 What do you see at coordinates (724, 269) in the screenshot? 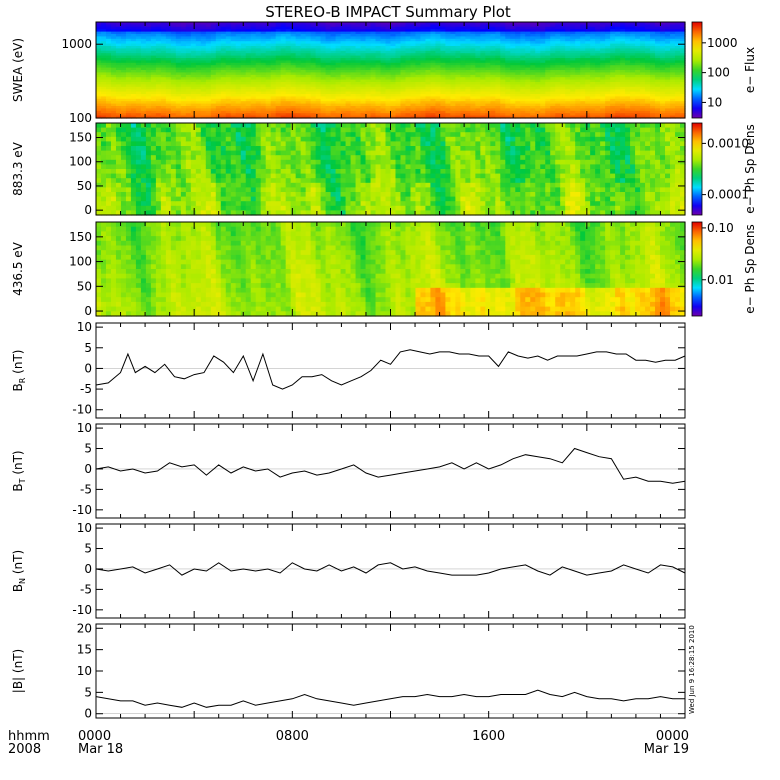
I see `colorbar-pad436: 0.01 0.10 e− Ph Sp Dens` at bounding box center [724, 269].